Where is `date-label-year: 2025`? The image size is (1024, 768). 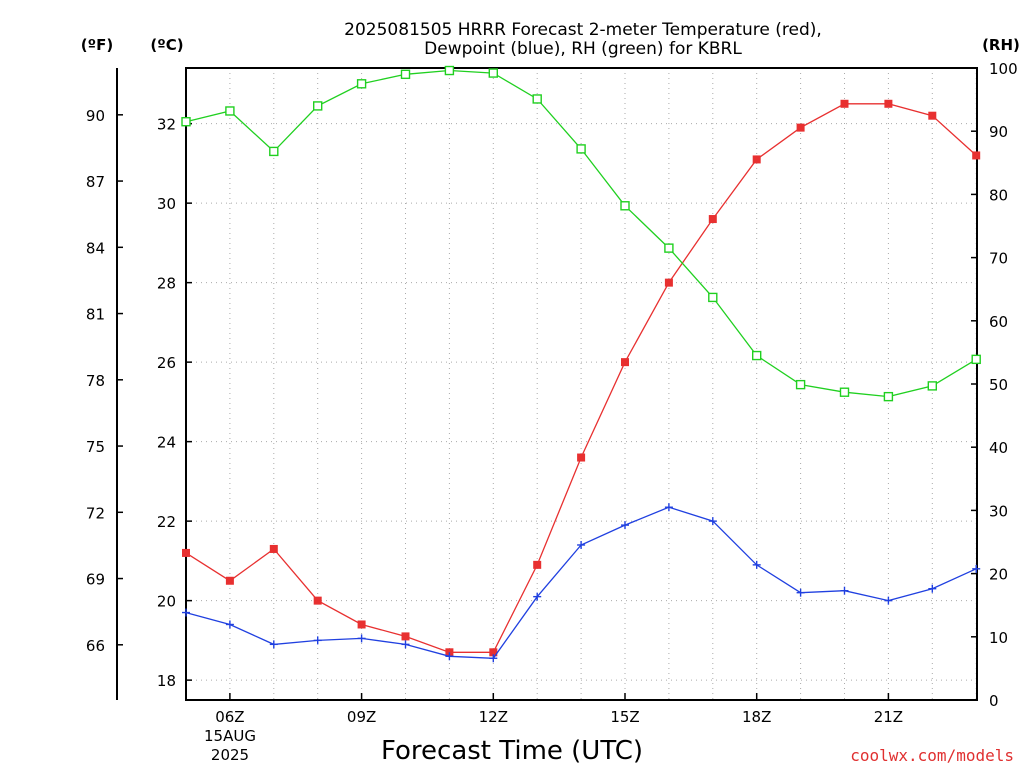 date-label-year: 2025 is located at coordinates (230, 755).